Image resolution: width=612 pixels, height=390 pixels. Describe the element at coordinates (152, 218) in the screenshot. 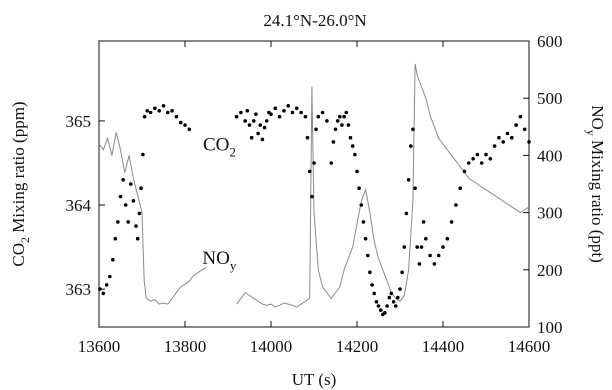

I see `noy-line-segment` at that location.